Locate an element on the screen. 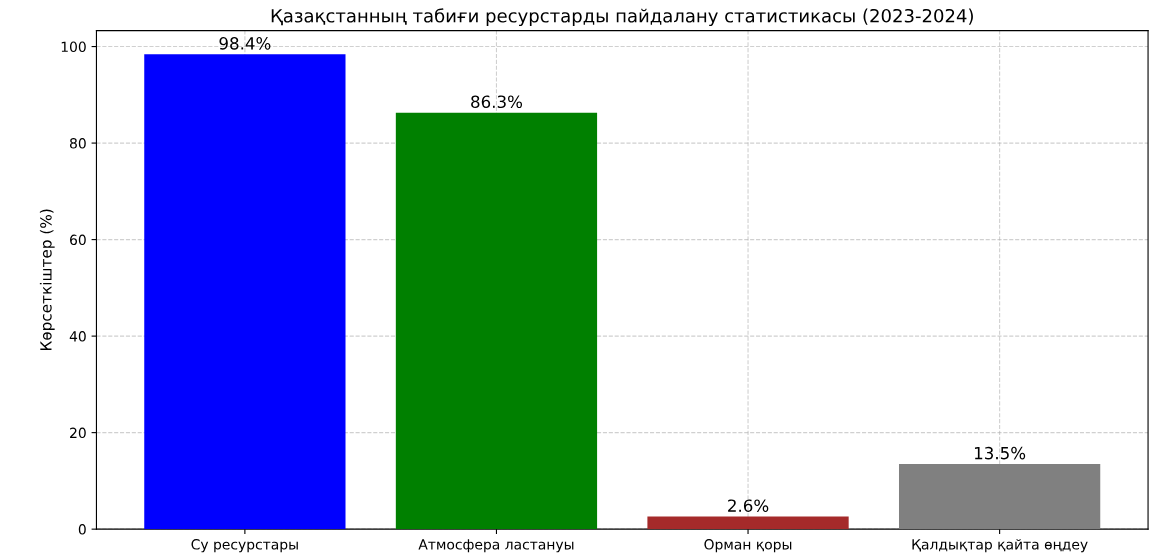  data-label: 13.5% is located at coordinates (1000, 453).